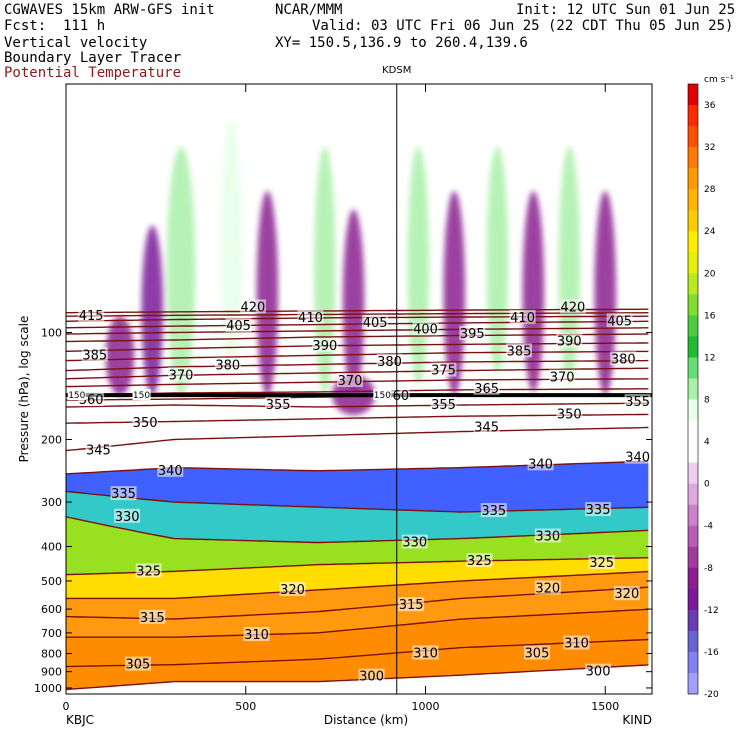 This screenshot has width=740, height=740. Describe the element at coordinates (710, 274) in the screenshot. I see `colorbar-tick-label: 20` at that location.